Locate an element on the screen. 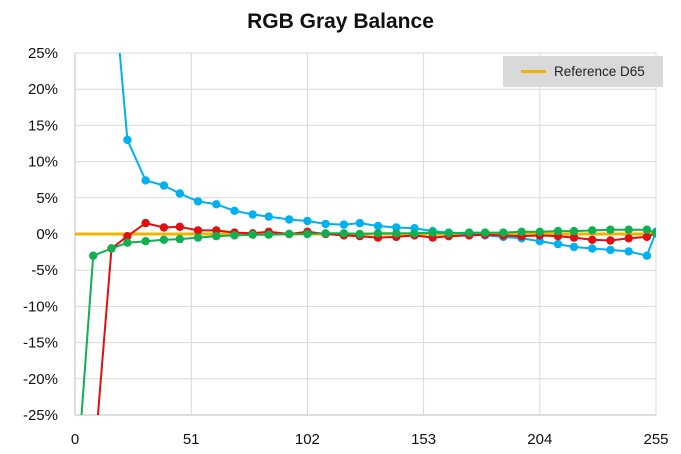  x-tick-label: 153 is located at coordinates (423, 439).